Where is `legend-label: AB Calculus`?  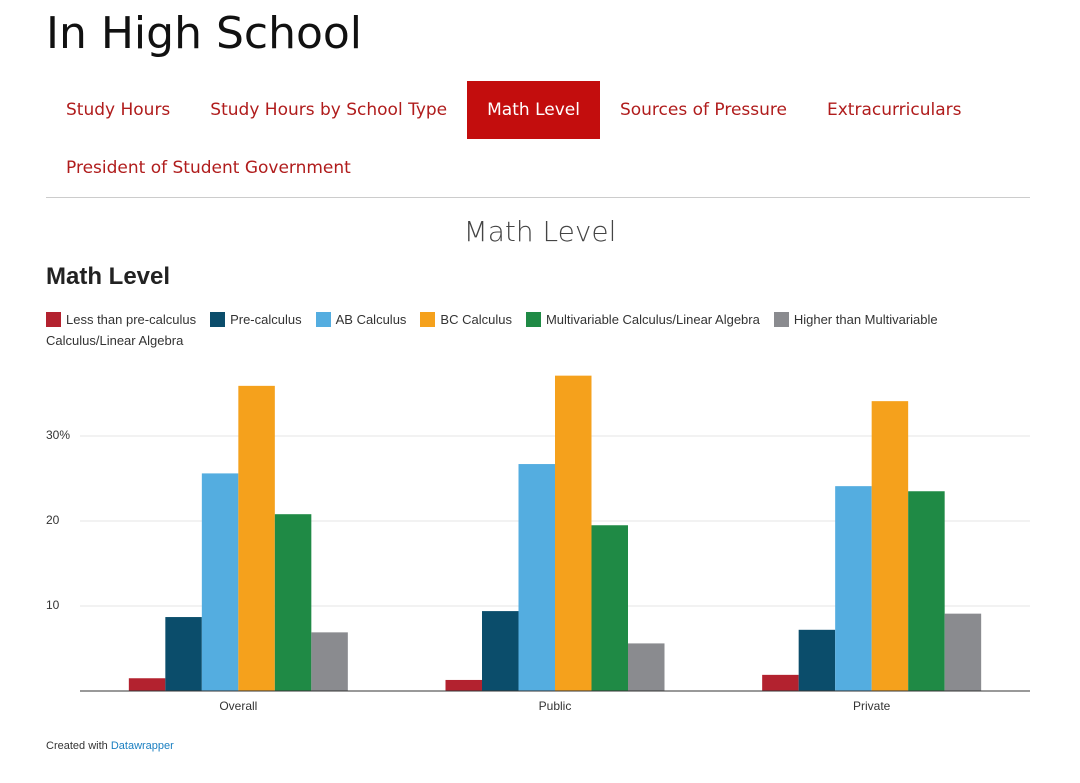
legend-label: AB Calculus is located at coordinates (371, 319).